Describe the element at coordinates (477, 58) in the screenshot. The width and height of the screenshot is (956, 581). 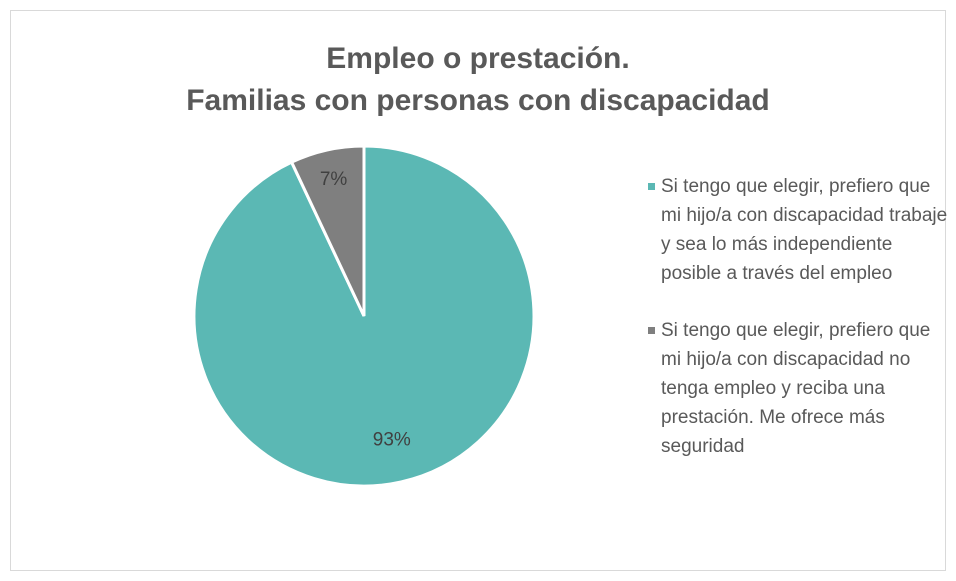
I see `chart-title: Empleo o prestación.` at that location.